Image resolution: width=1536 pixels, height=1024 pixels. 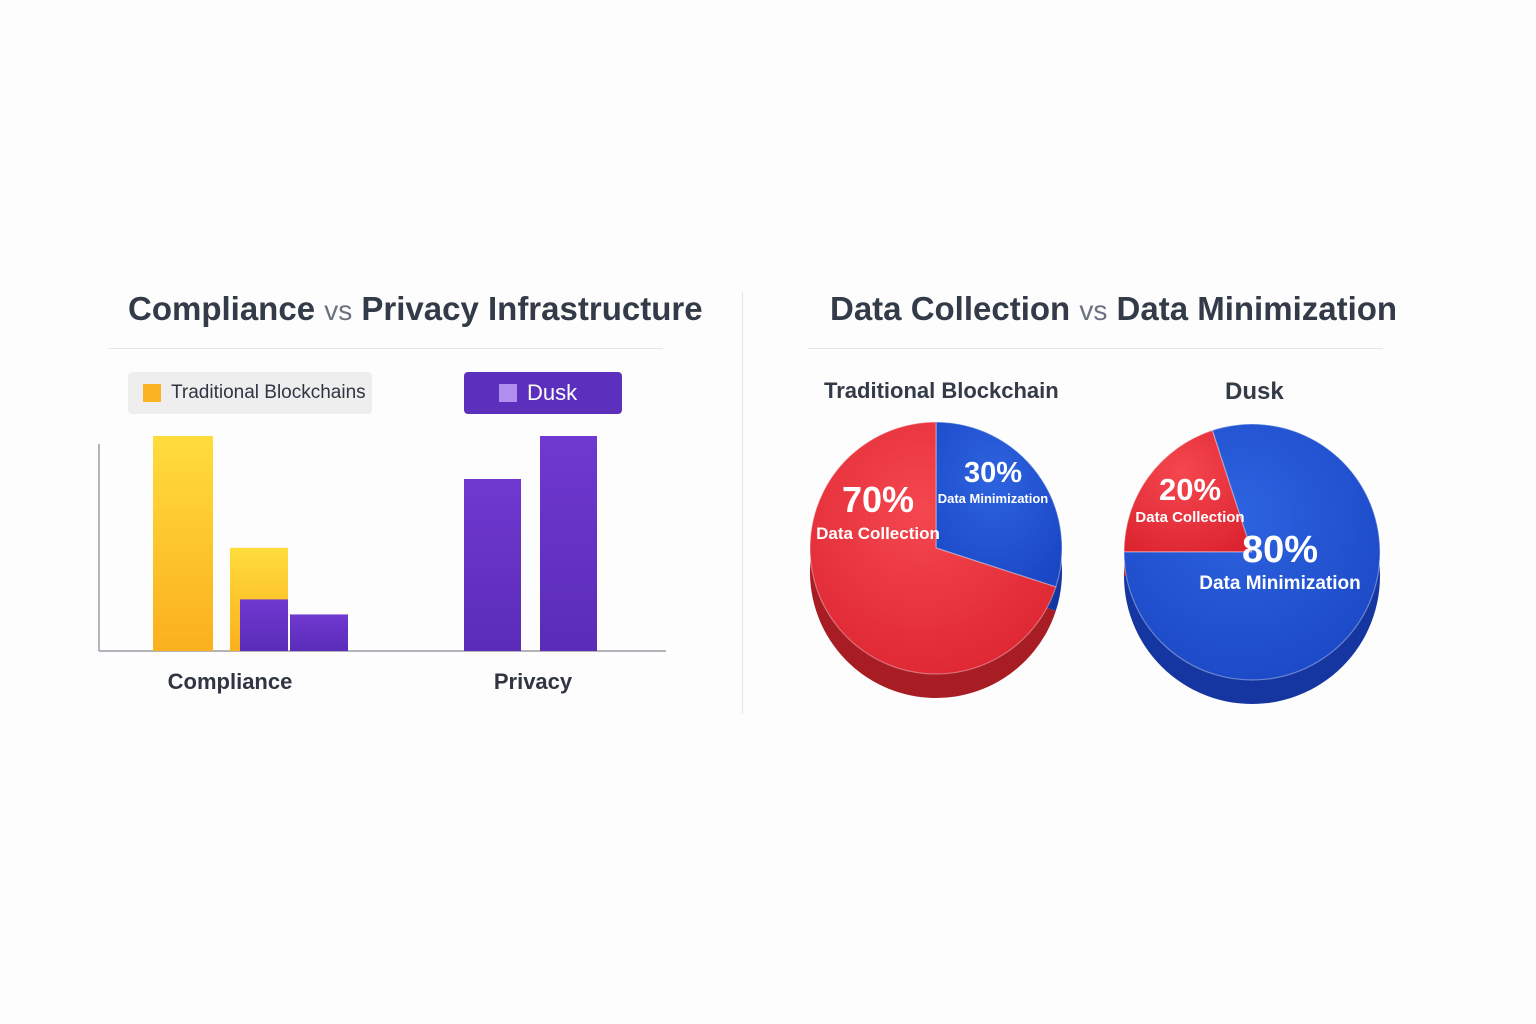 What do you see at coordinates (742, 503) in the screenshot?
I see `panel-divider` at bounding box center [742, 503].